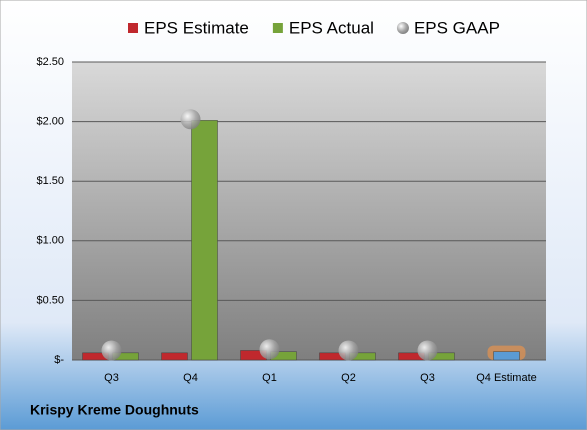  Describe the element at coordinates (348, 378) in the screenshot. I see `x-tick-label: Q2` at that location.